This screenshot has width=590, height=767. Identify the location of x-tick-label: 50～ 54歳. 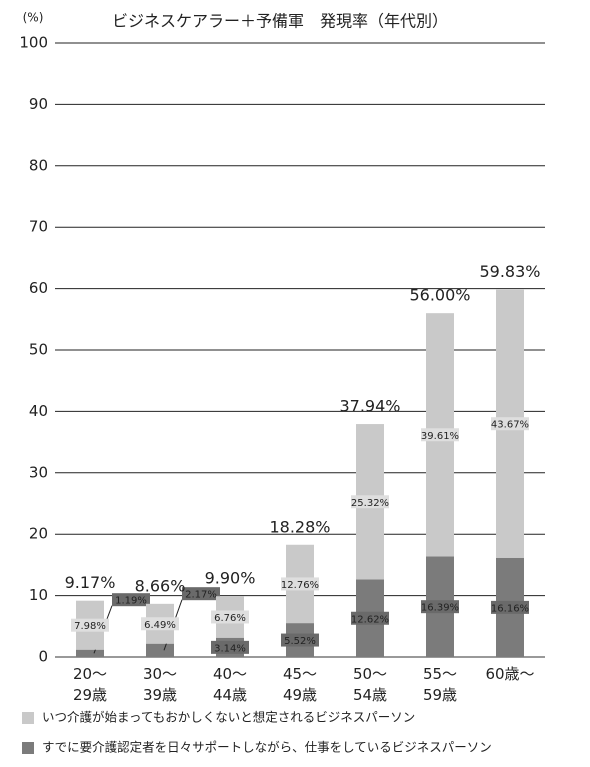
(370, 684).